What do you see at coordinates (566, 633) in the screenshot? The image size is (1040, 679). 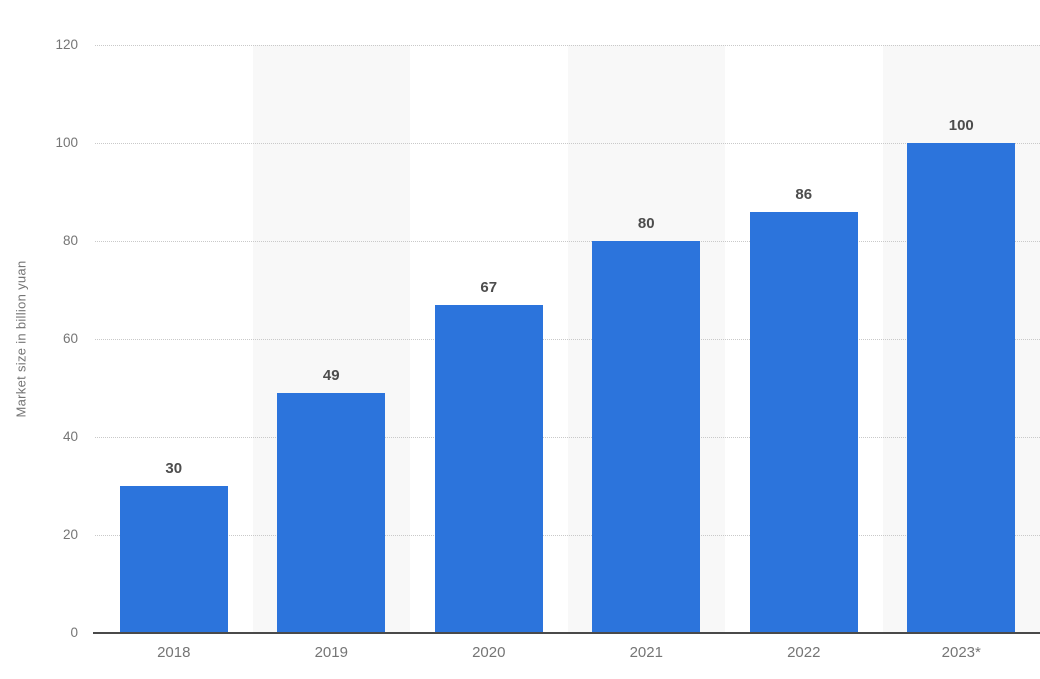 I see `x-axis-line` at bounding box center [566, 633].